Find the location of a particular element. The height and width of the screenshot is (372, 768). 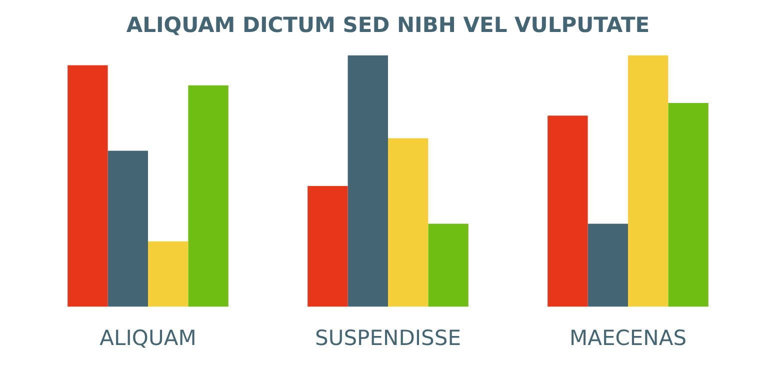

x-tick-label: MAECENAS is located at coordinates (628, 338).